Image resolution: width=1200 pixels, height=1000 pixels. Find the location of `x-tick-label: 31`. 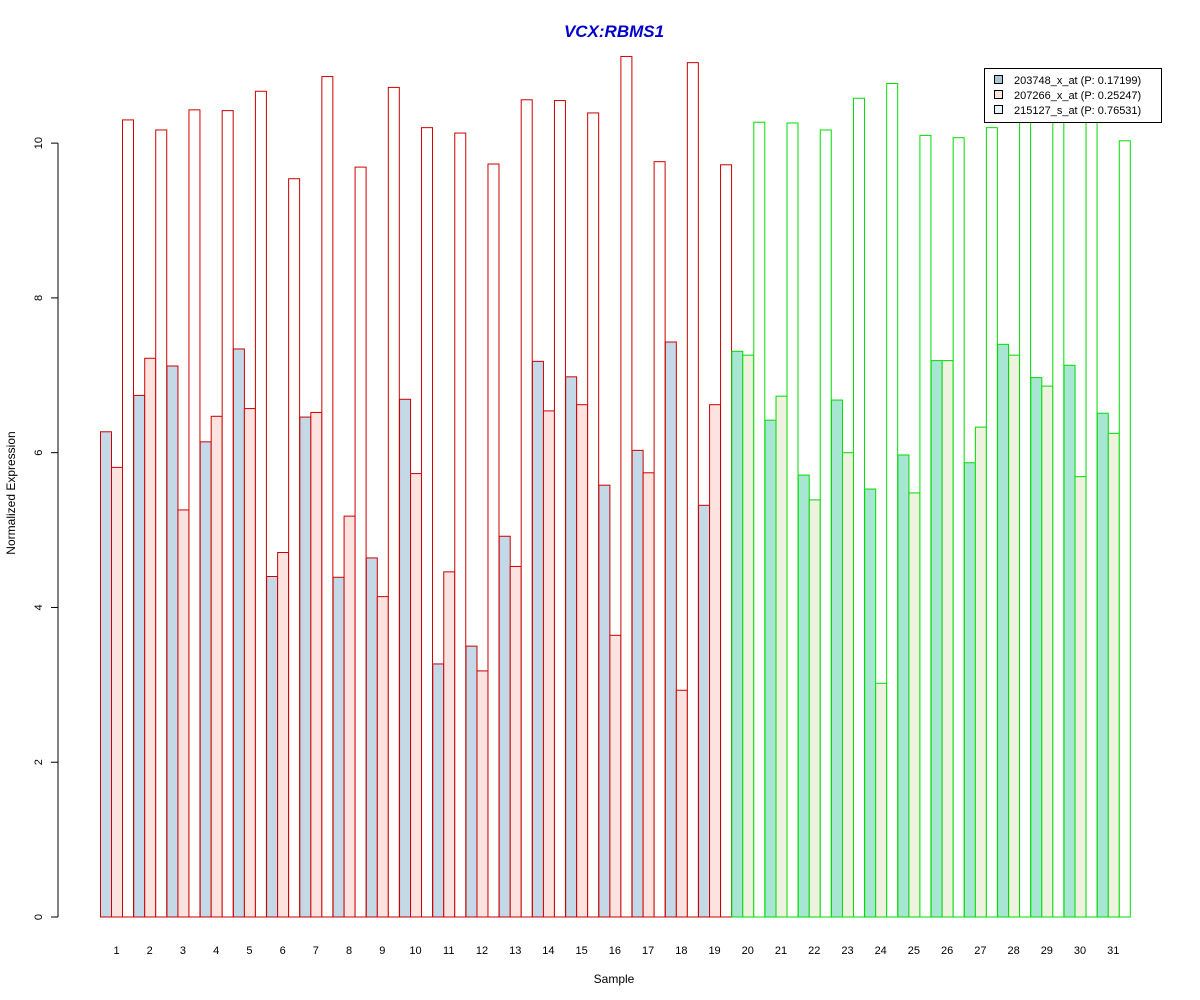

x-tick-label: 31 is located at coordinates (1113, 951).